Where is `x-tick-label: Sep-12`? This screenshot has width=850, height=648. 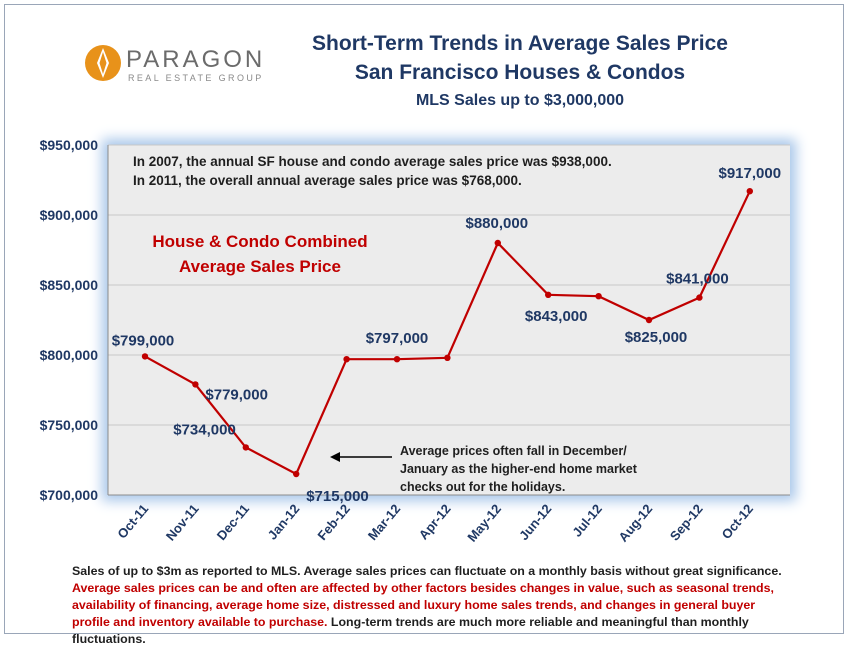
x-tick-label: Sep-12 is located at coordinates (686, 522).